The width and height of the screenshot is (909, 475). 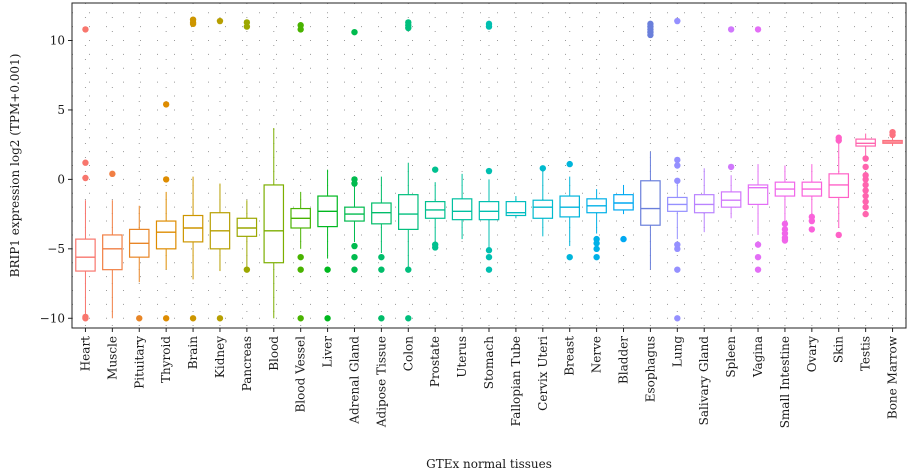 What do you see at coordinates (839, 186) in the screenshot?
I see `box-skin` at bounding box center [839, 186].